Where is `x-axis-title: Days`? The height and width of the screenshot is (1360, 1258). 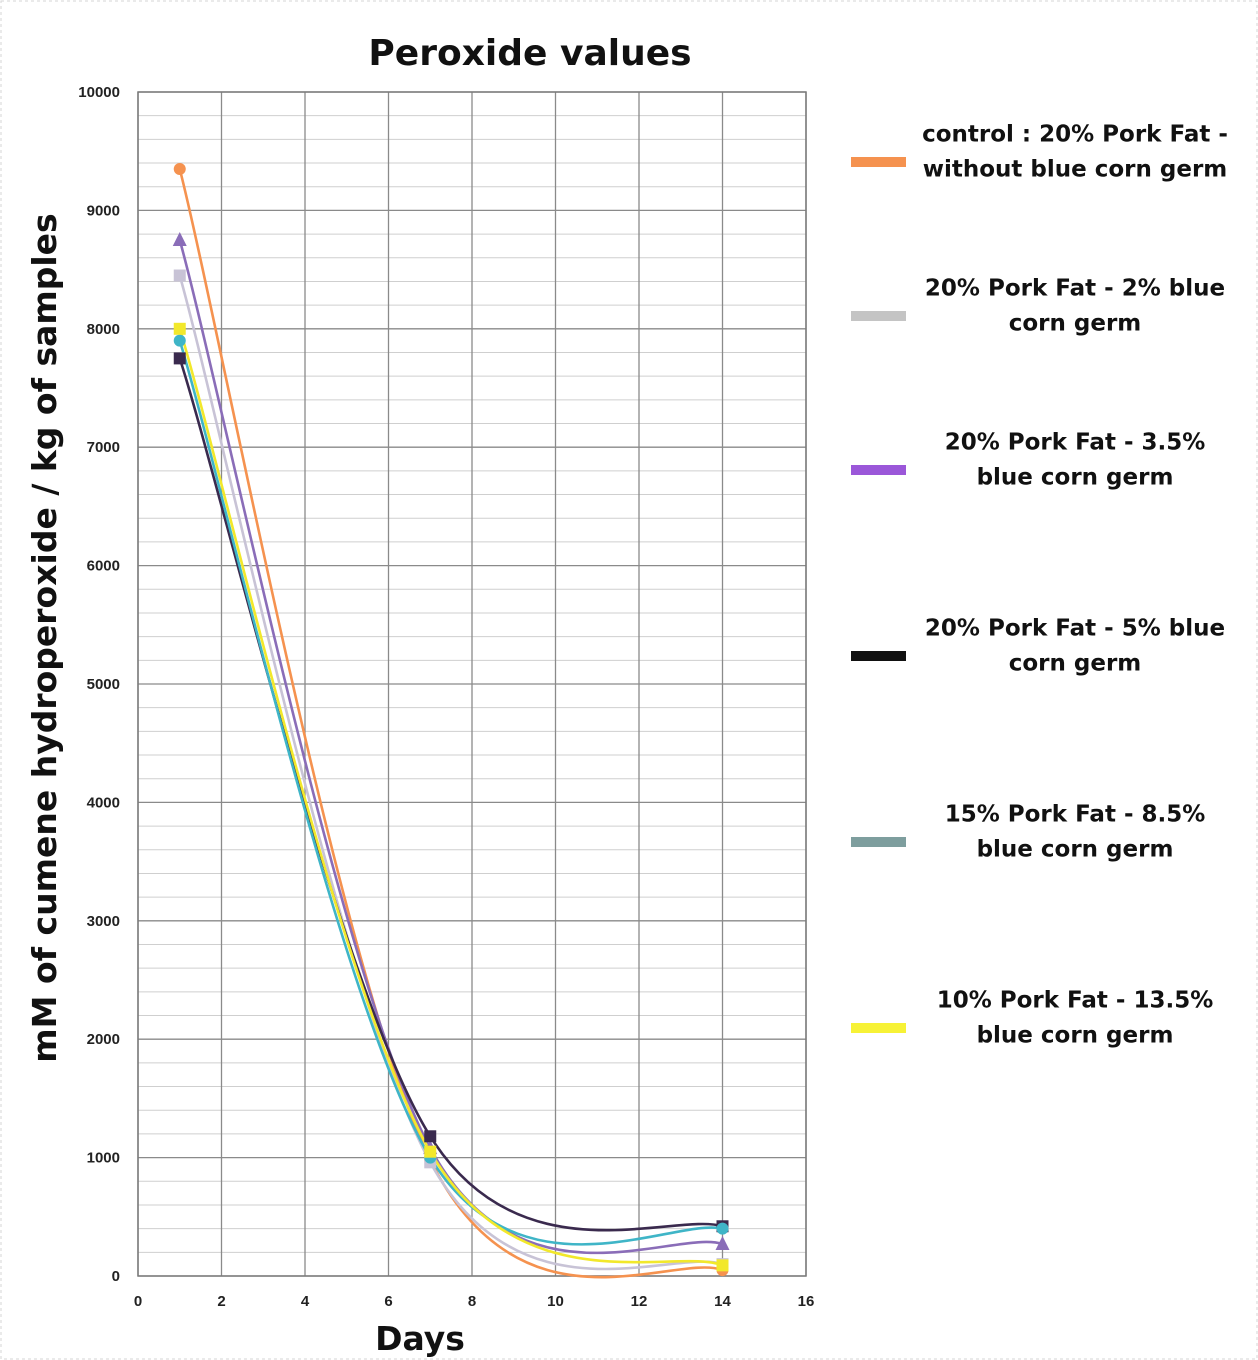
x-axis-title: Days is located at coordinates (420, 1338).